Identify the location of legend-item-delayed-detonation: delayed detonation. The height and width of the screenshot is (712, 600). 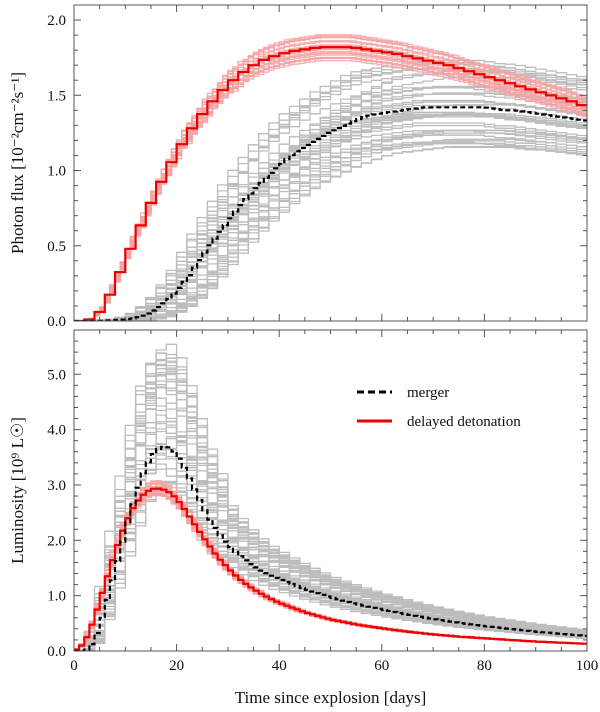
(439, 422).